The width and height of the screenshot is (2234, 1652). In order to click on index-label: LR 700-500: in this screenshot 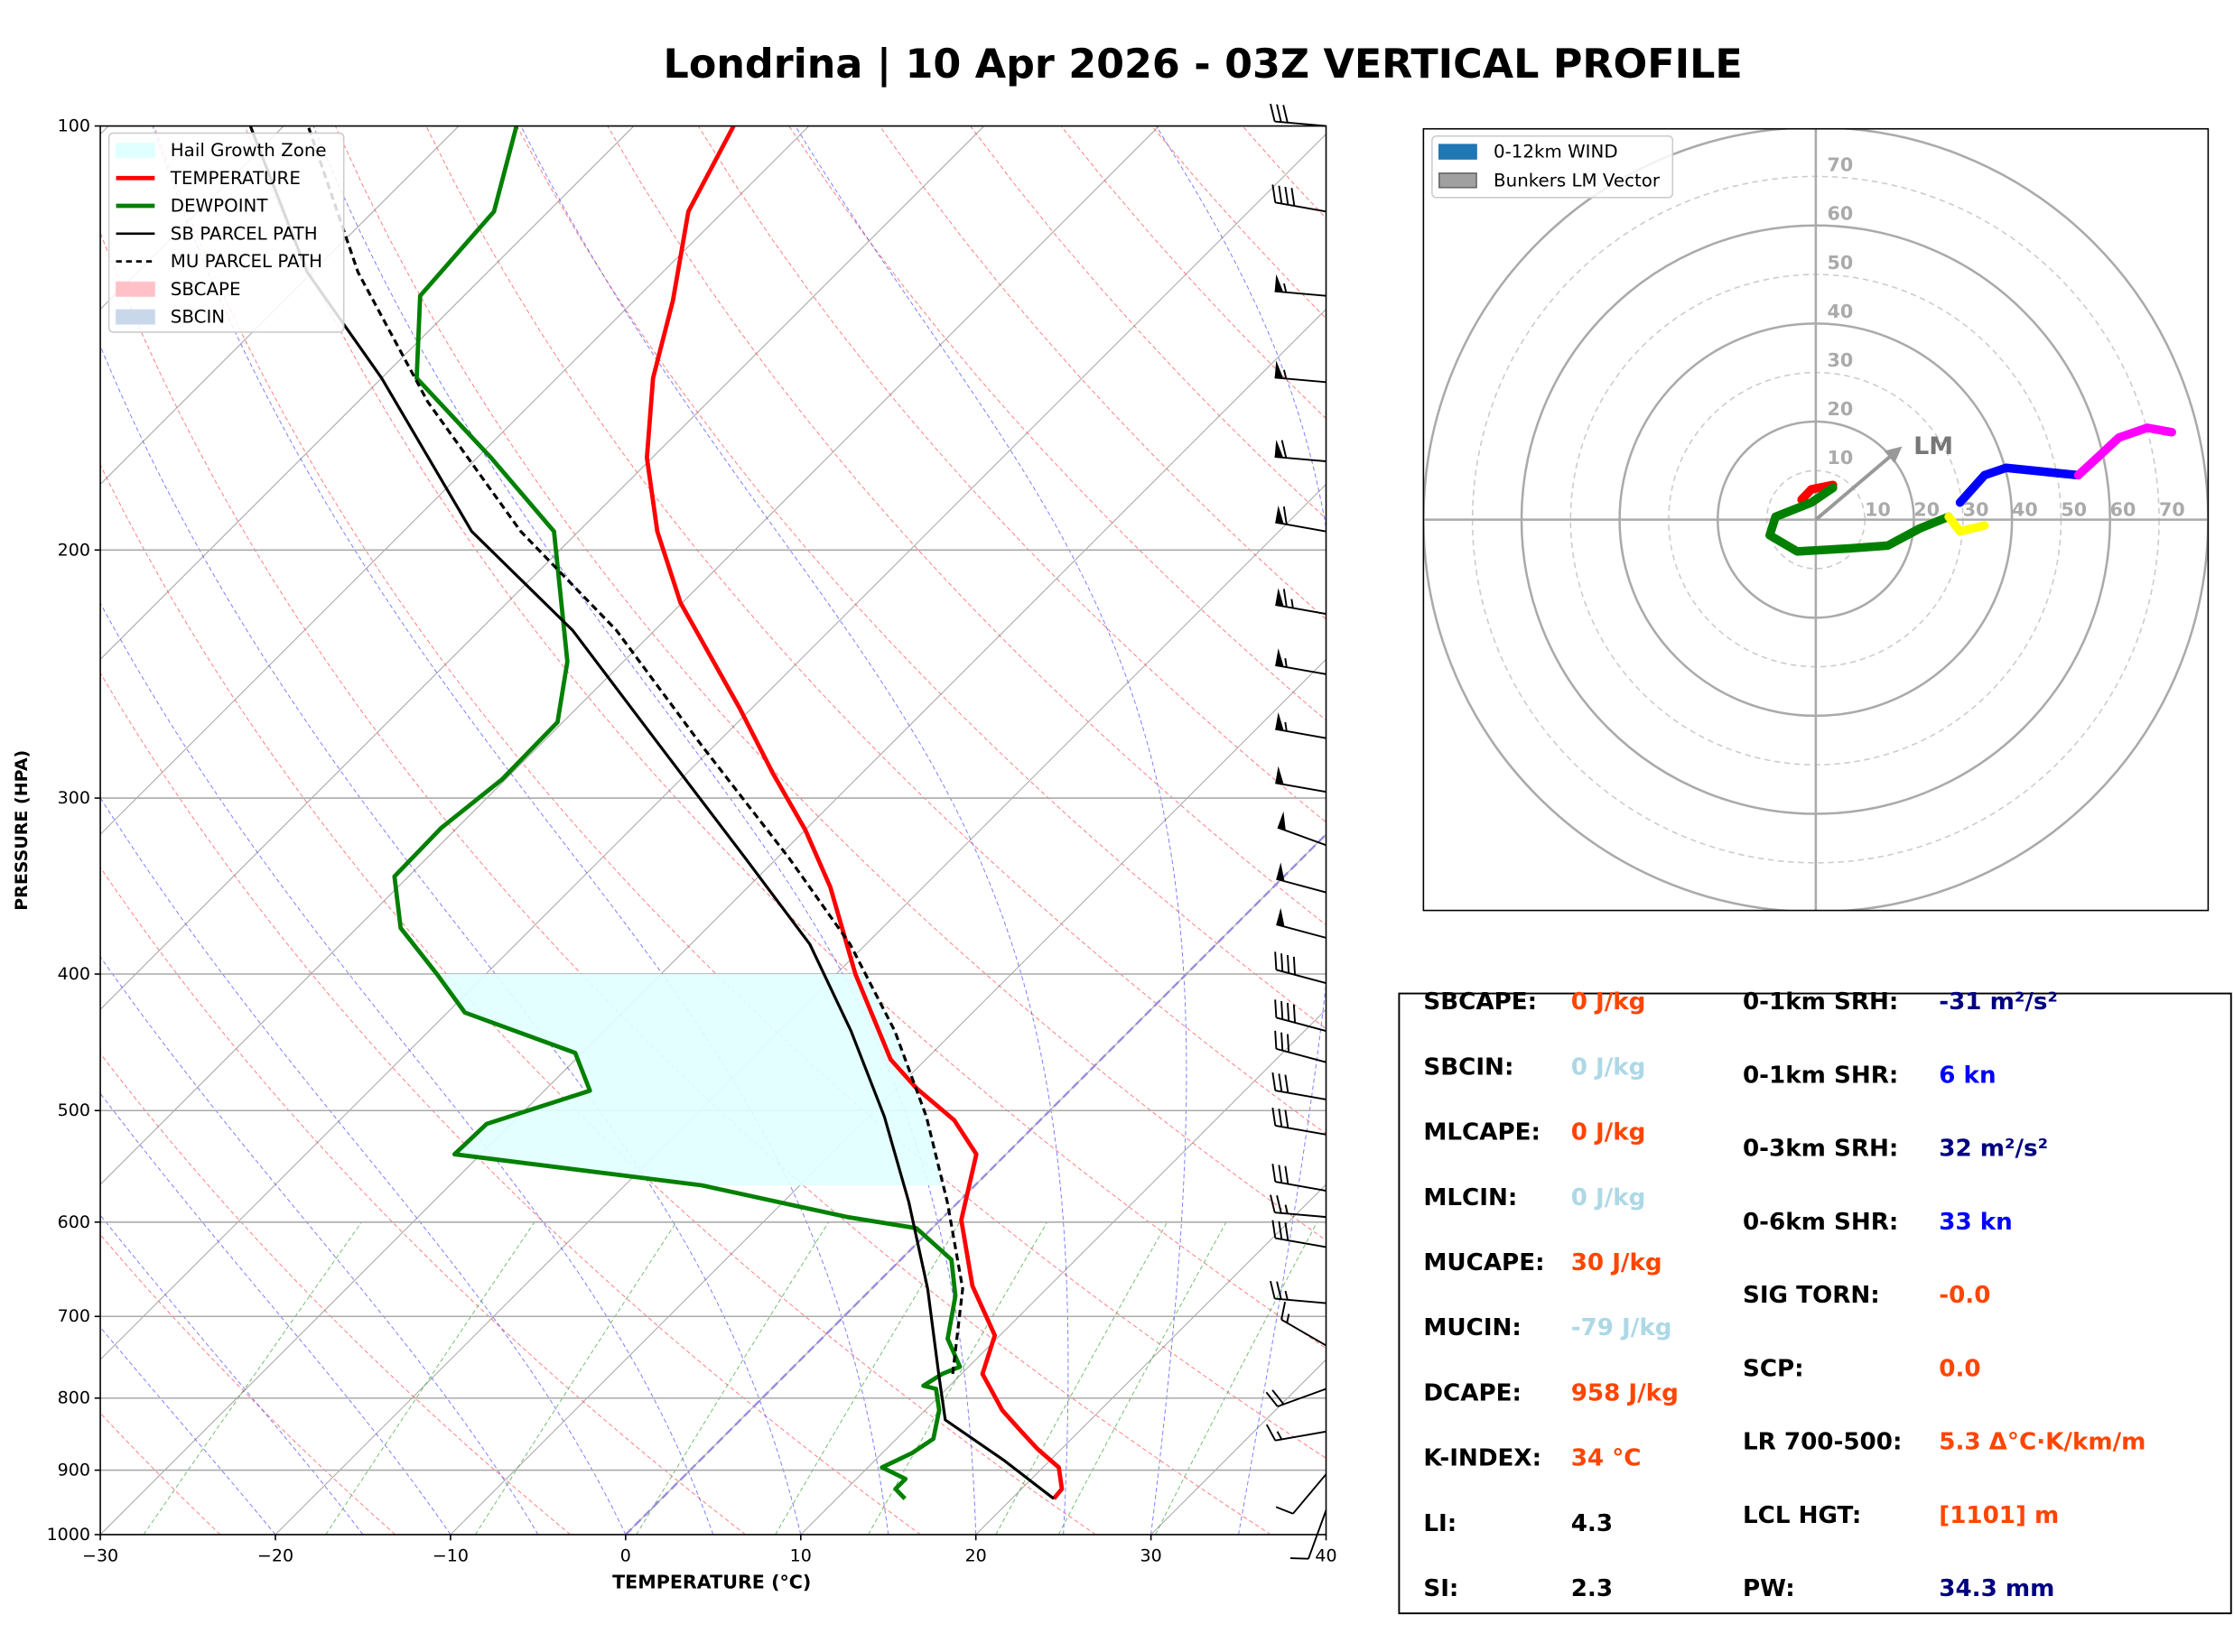, I will do `click(1822, 1442)`.